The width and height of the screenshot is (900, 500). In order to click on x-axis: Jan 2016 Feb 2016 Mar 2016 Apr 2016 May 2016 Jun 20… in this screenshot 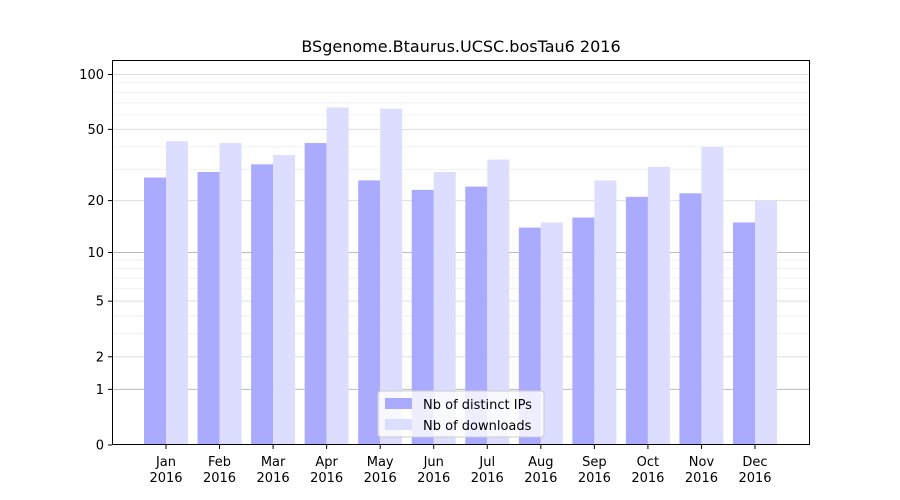, I will do `click(460, 465)`.